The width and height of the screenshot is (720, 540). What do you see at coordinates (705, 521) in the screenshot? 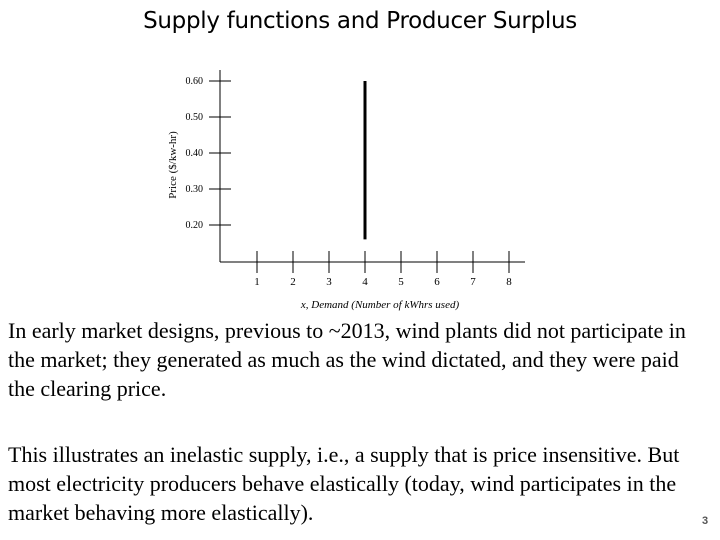
I see `slide-number: 3` at bounding box center [705, 521].